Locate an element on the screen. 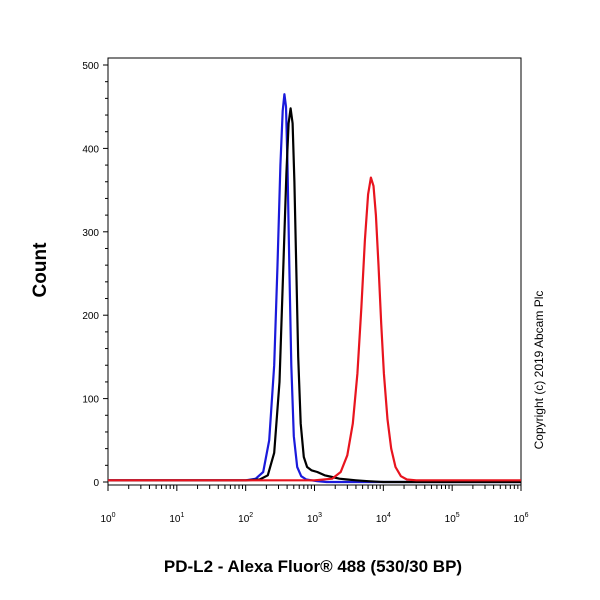 This screenshot has height=600, width=600. x-tick-label: 10⁶ is located at coordinates (520, 518).